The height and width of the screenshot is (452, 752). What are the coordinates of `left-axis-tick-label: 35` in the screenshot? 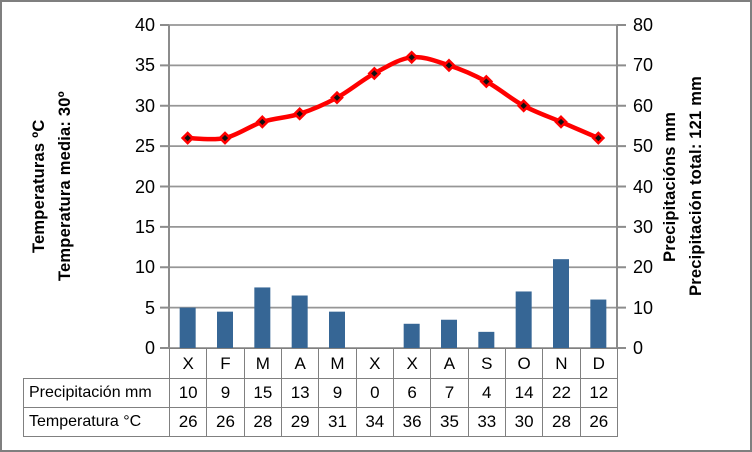 It's located at (144, 65).